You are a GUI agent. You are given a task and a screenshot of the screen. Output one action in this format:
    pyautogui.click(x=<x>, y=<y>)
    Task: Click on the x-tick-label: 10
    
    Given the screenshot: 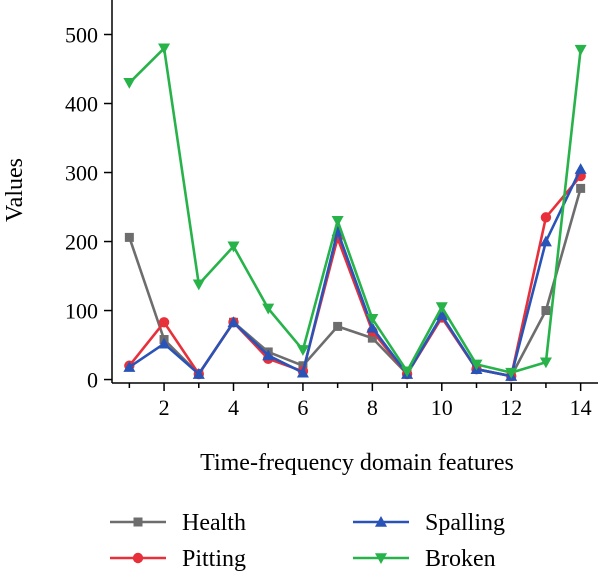 What is the action you would take?
    pyautogui.click(x=442, y=407)
    